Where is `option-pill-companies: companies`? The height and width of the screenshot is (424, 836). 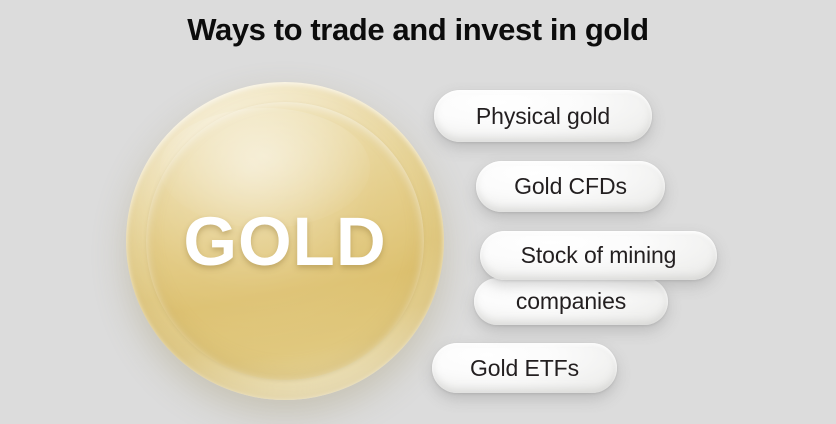
option-pill-companies: companies is located at coordinates (571, 301).